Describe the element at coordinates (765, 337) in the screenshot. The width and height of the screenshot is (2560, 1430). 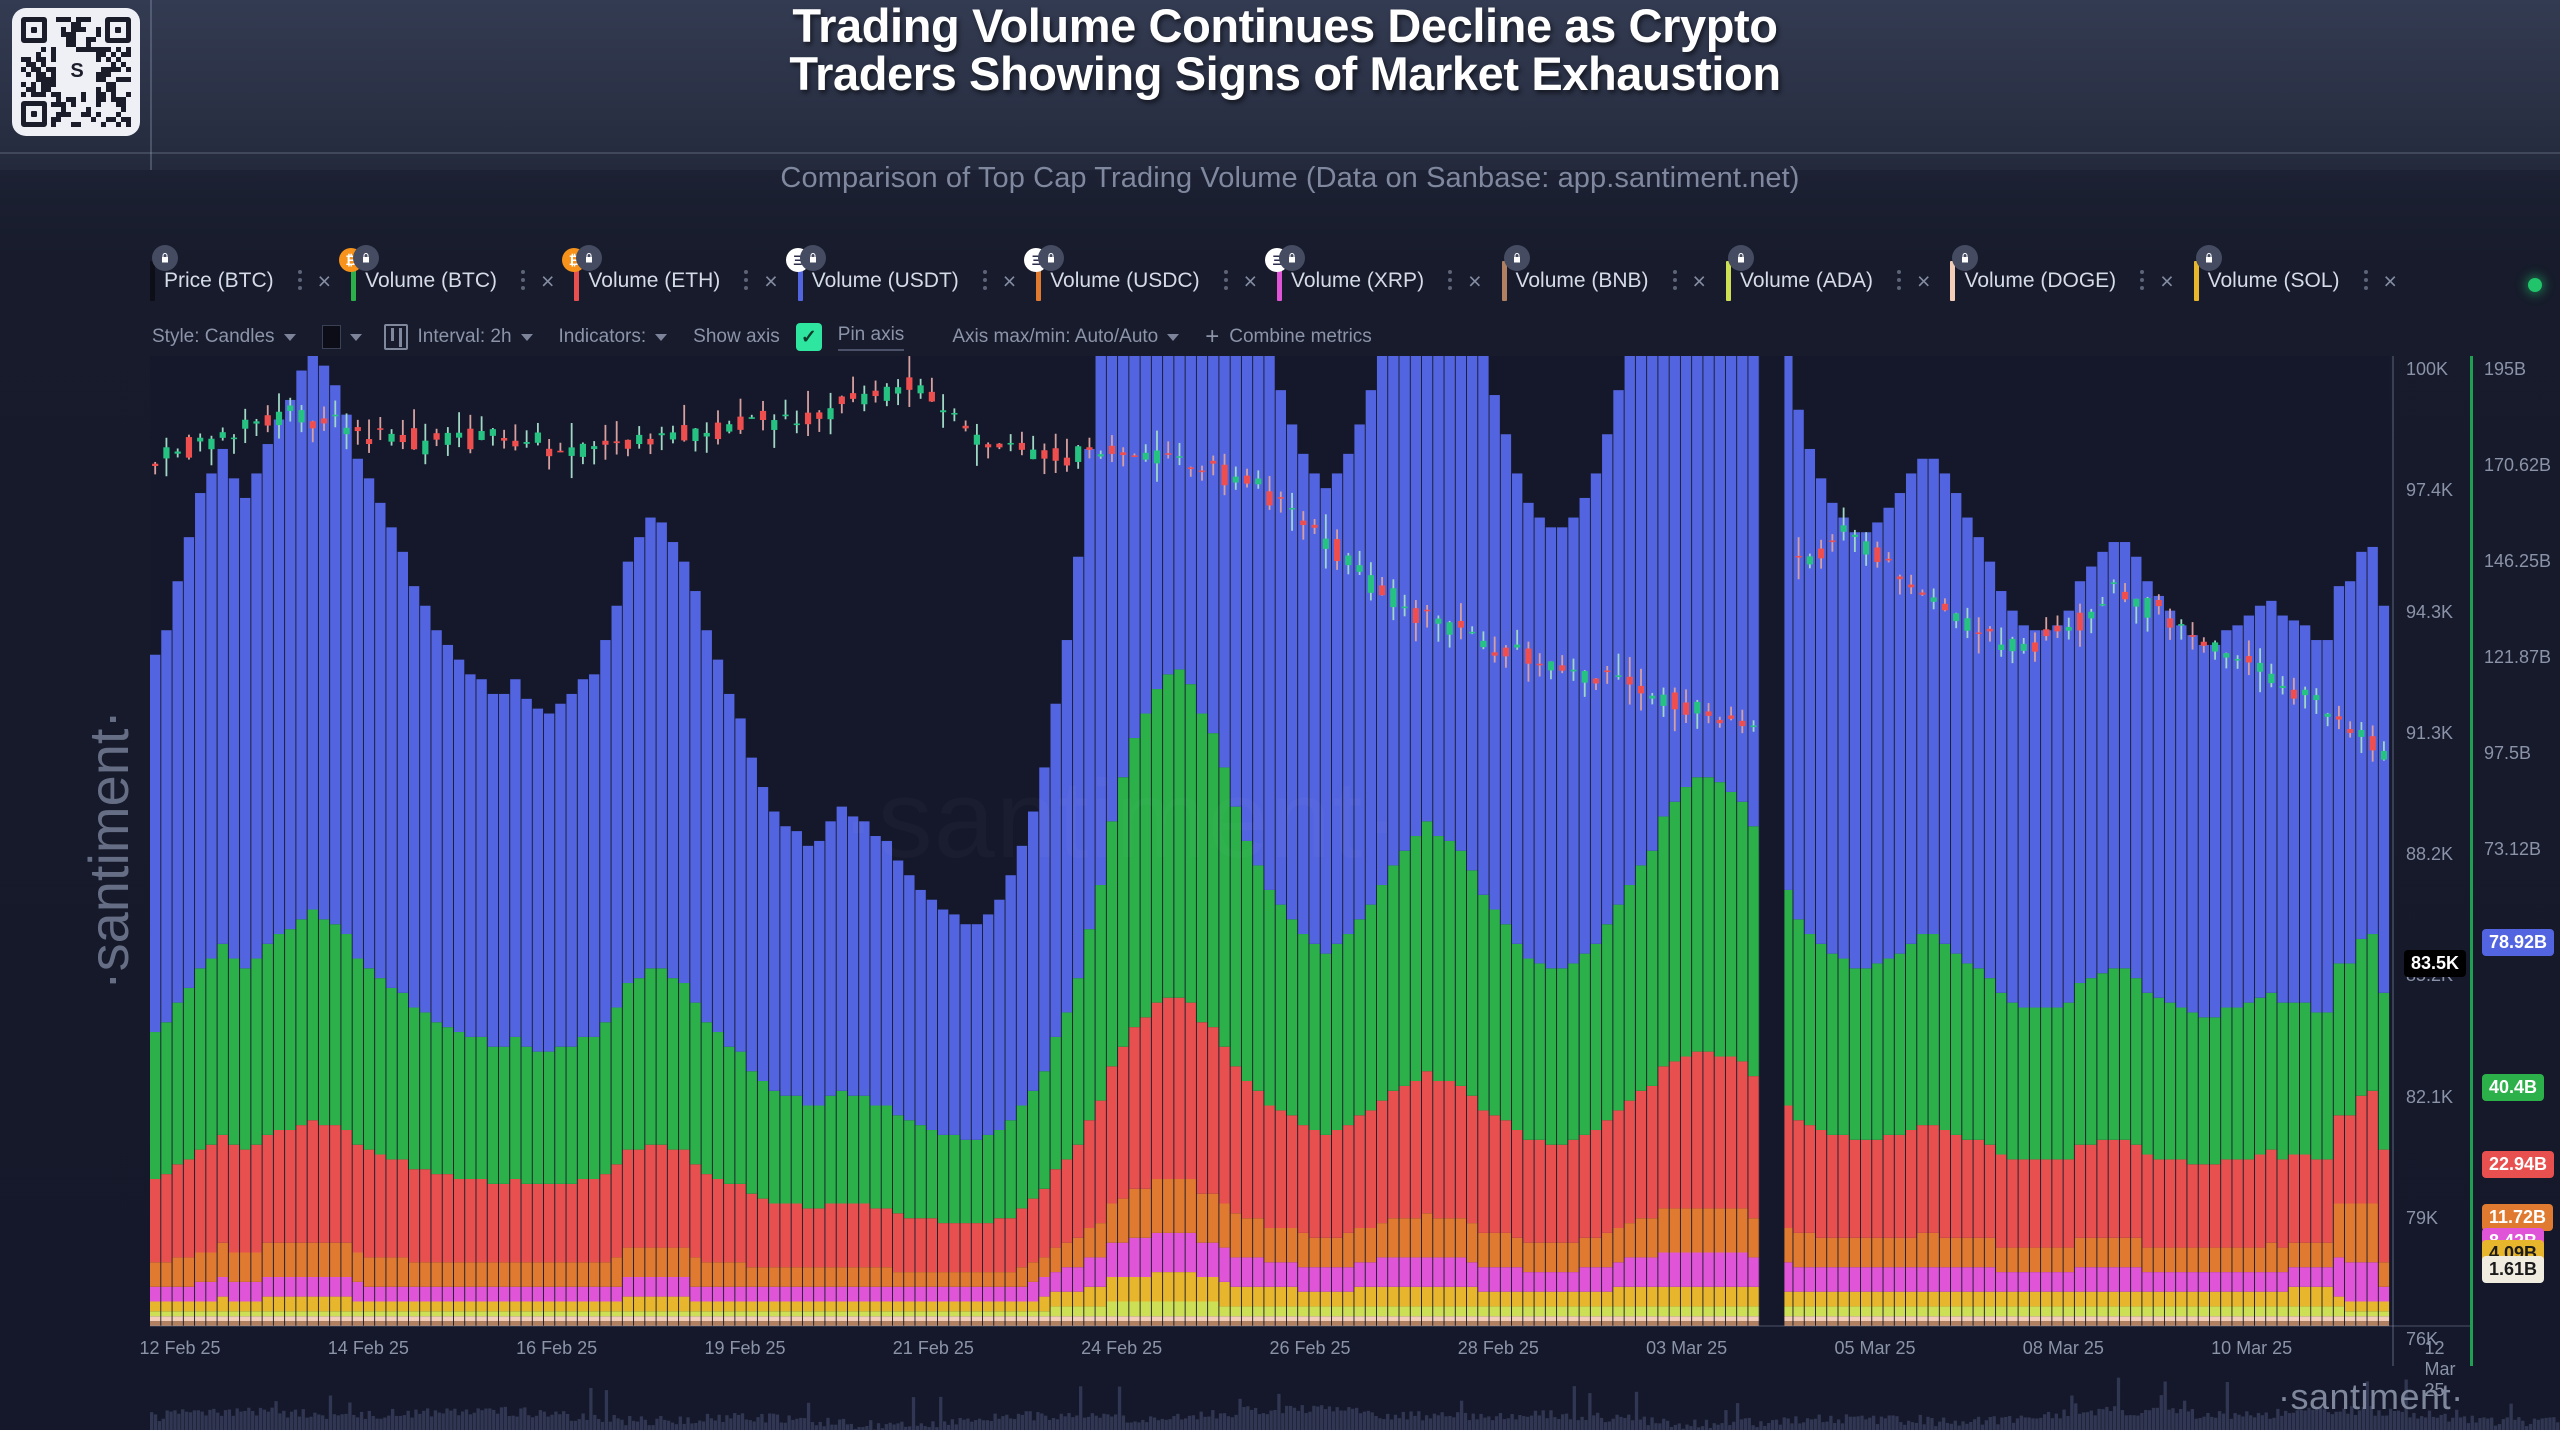
I see `show-axis-toggle: Show axis ✓` at that location.